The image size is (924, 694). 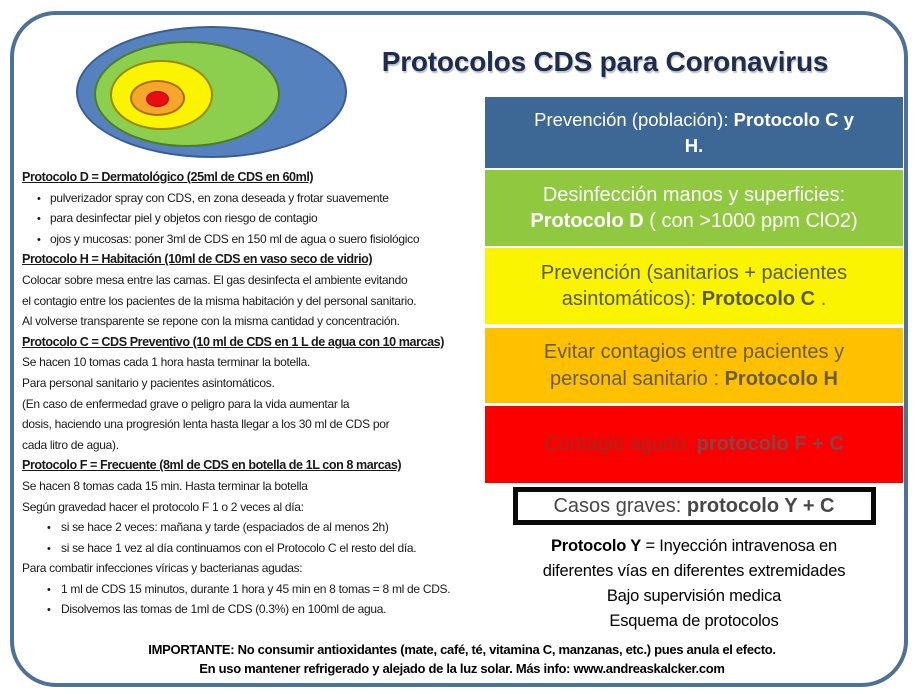 I want to click on note-line: Protocolo Y = Inyección intravenosa en, so click(x=694, y=546).